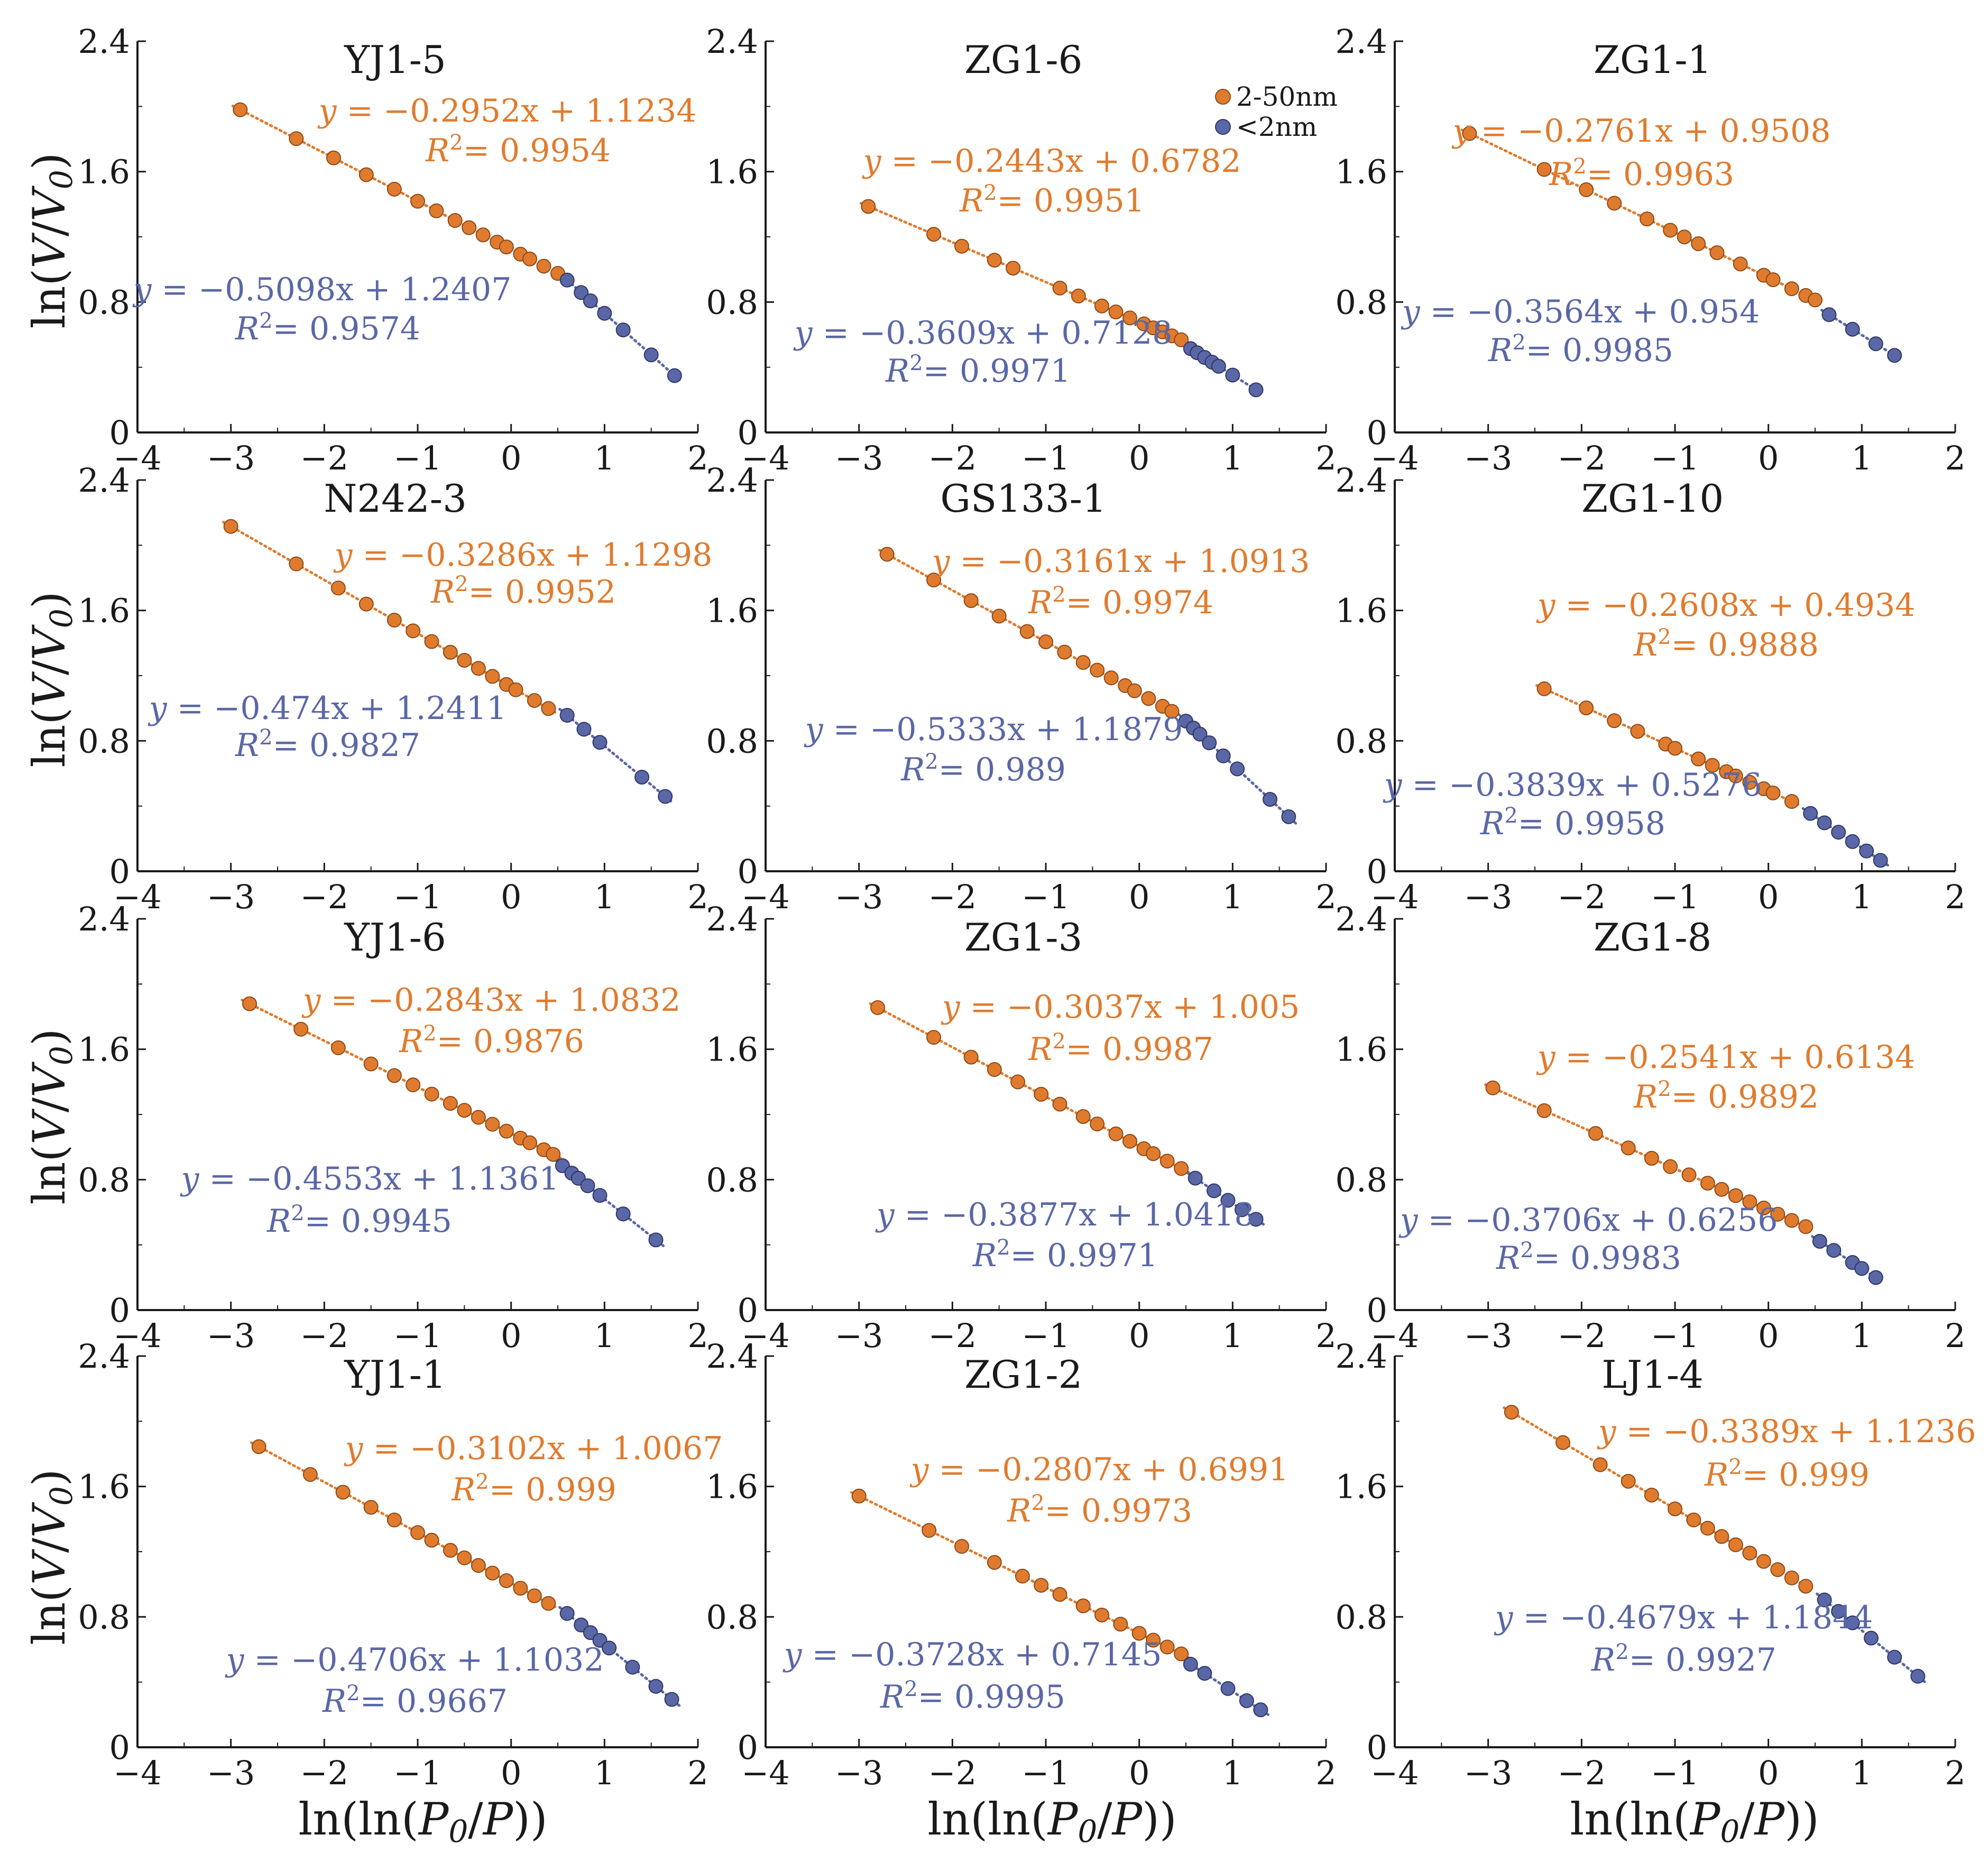  What do you see at coordinates (1099, 1510) in the screenshot?
I see `meso-r-squared: R2= 0.9973` at bounding box center [1099, 1510].